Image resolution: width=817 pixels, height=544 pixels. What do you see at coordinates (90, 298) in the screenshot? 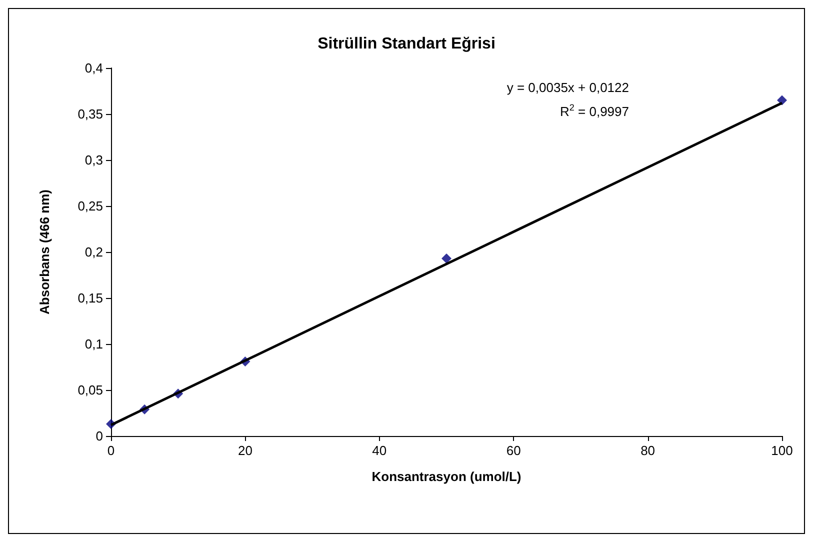
I see `y-tick-label: 0,15` at bounding box center [90, 298].